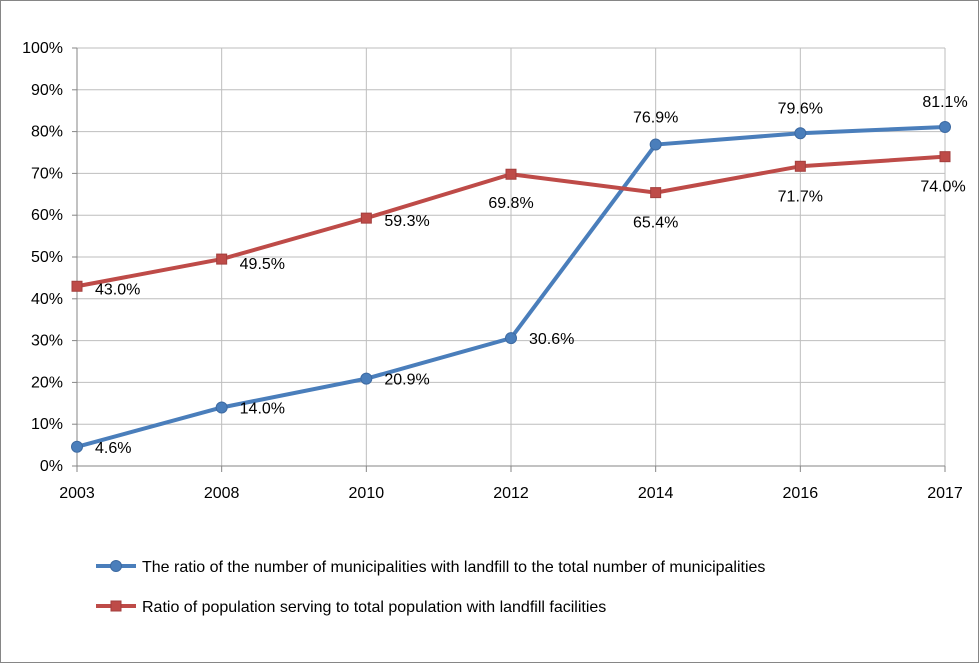 This screenshot has width=979, height=663. What do you see at coordinates (801, 493) in the screenshot?
I see `x-tick-label: 2016` at bounding box center [801, 493].